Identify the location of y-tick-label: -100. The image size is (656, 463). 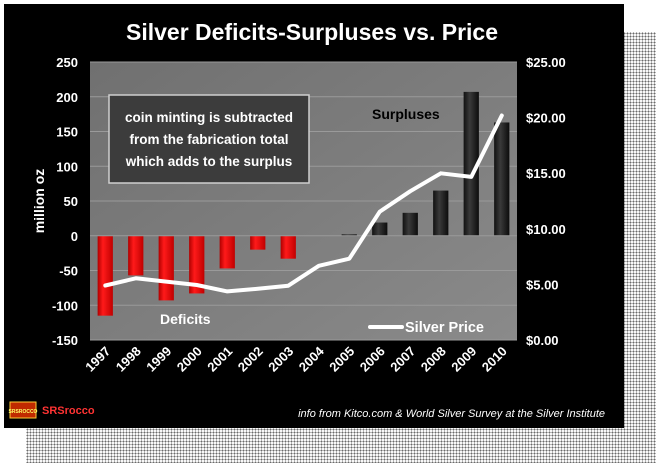
(65, 305).